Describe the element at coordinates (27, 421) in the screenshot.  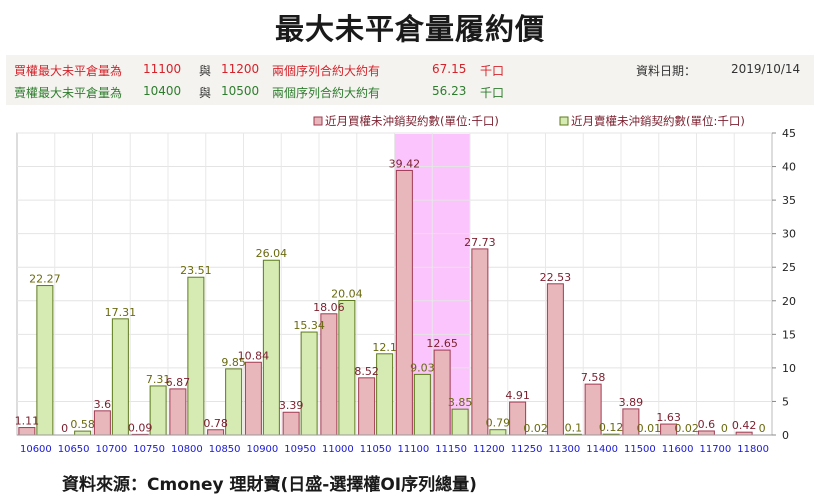
I see `call-value-label: 1.11` at that location.